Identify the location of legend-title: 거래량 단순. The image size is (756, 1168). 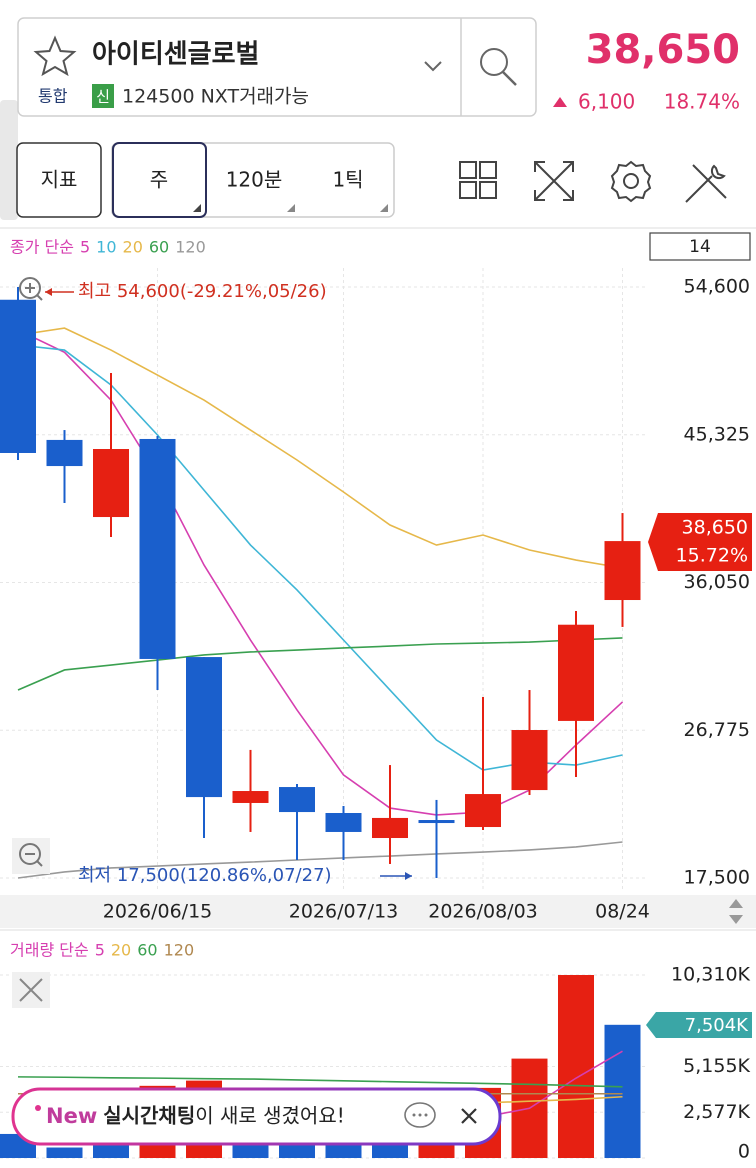
(49, 950).